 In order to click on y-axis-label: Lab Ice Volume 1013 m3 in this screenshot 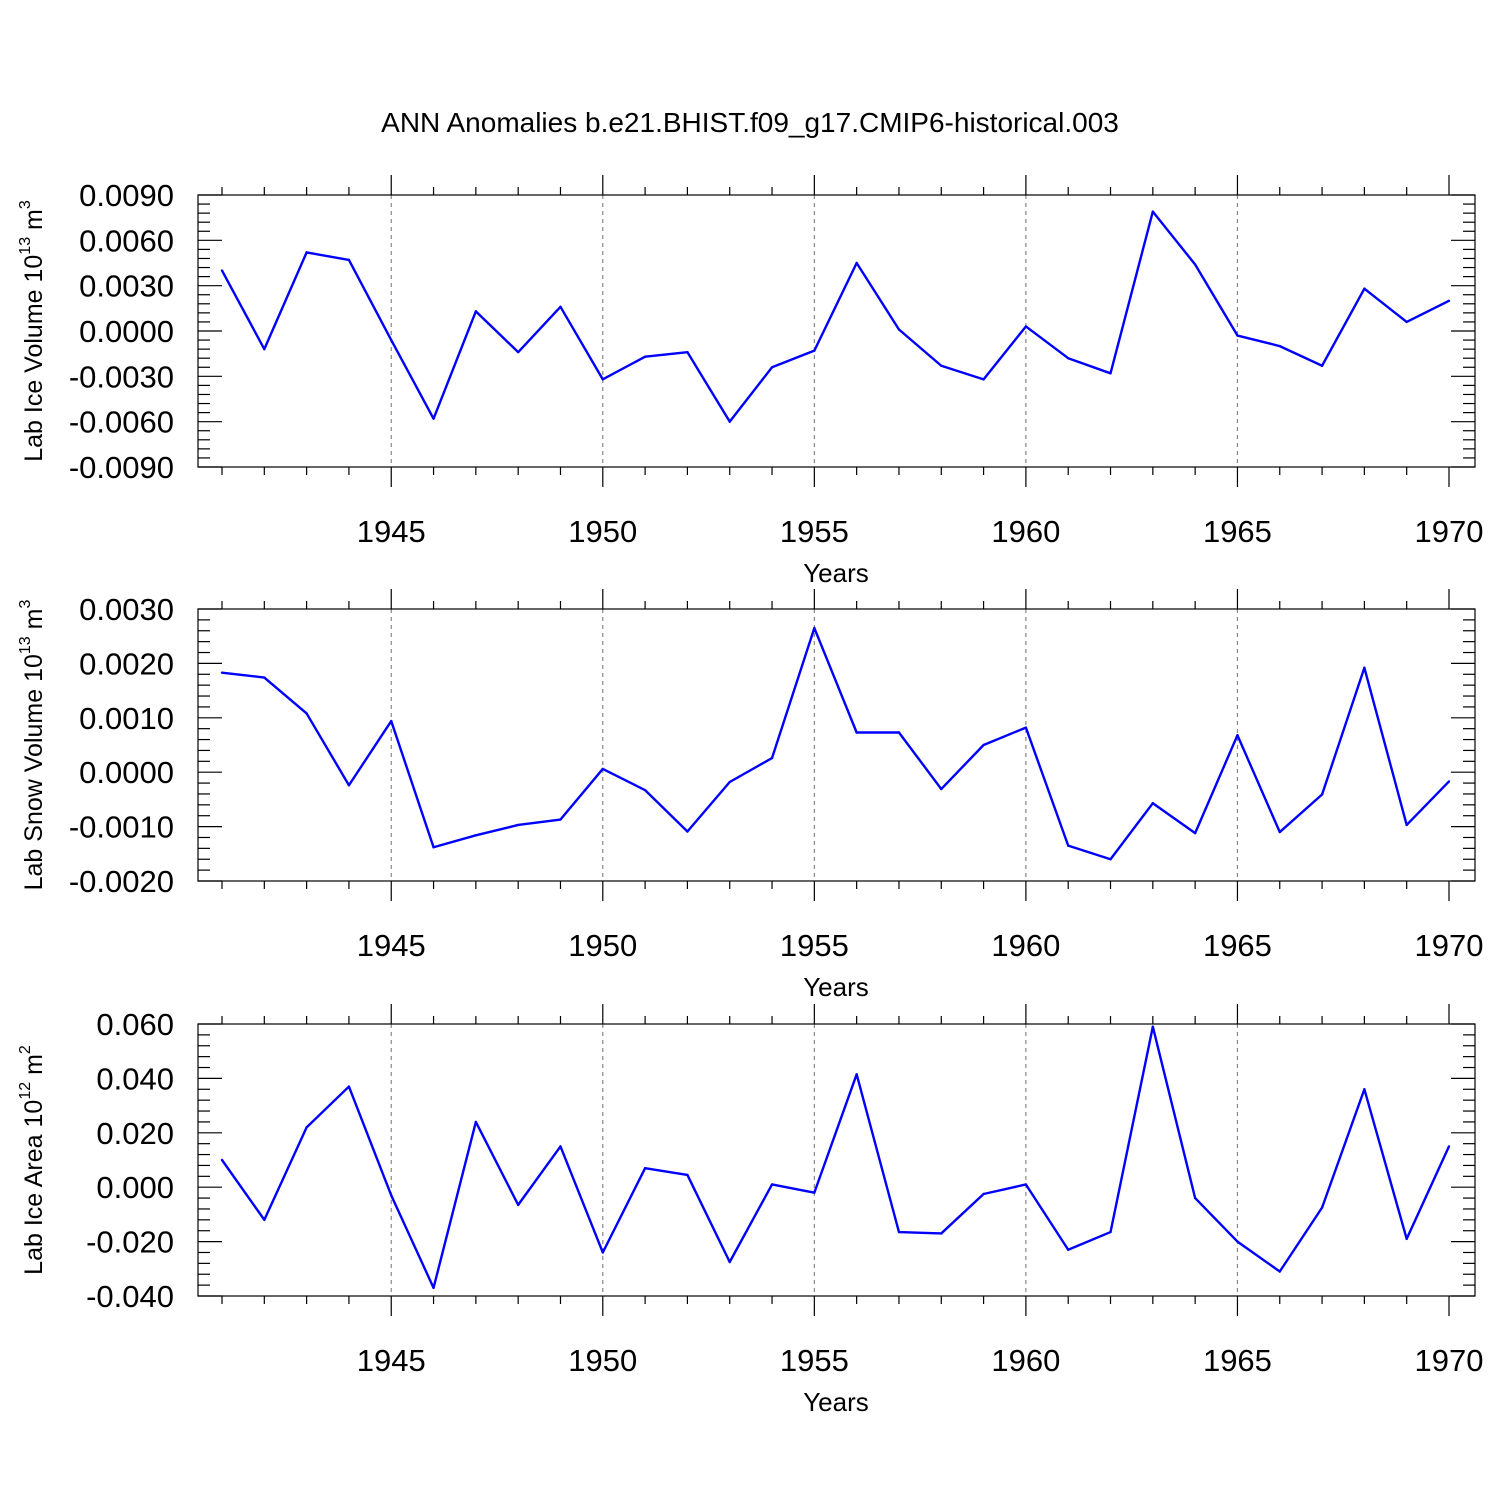, I will do `click(32, 331)`.